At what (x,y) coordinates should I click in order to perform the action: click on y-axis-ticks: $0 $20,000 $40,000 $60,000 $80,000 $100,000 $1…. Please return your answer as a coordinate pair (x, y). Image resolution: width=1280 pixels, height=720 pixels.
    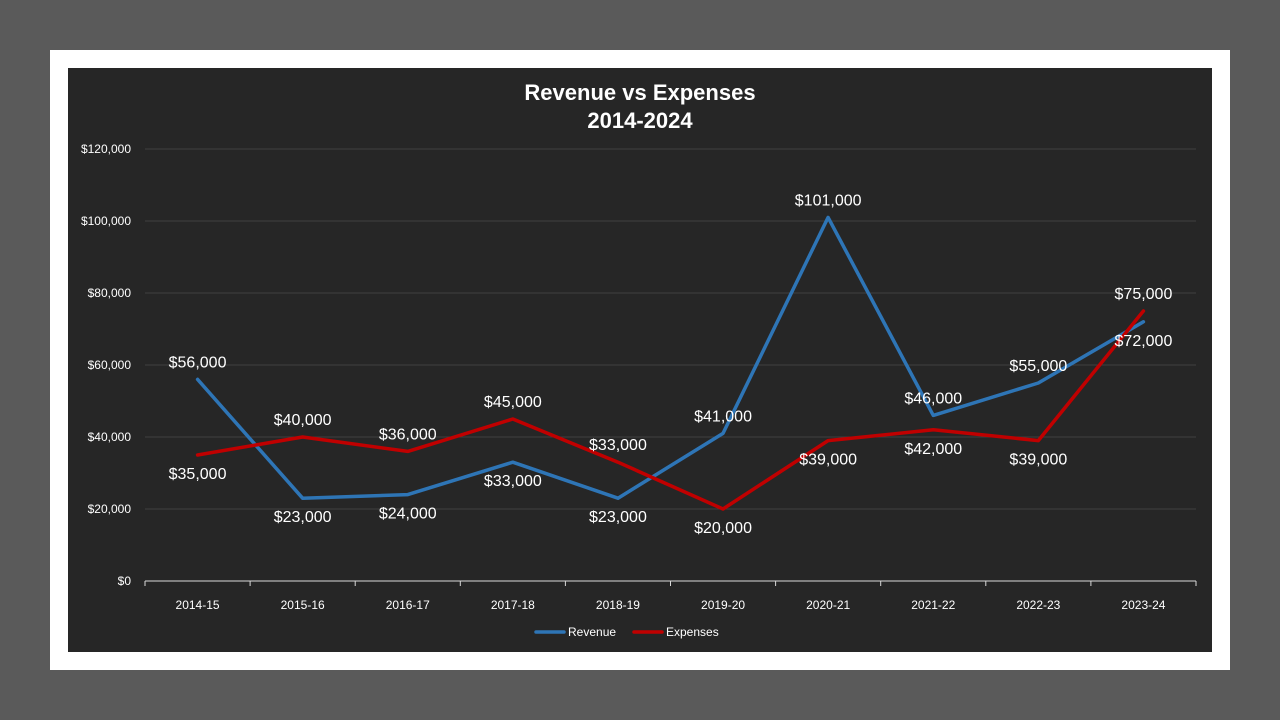
    Looking at the image, I should click on (106, 365).